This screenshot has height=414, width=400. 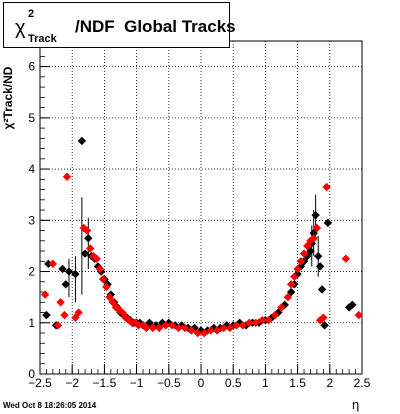 I want to click on title-text: /NDF Global Tracks, so click(x=155, y=26).